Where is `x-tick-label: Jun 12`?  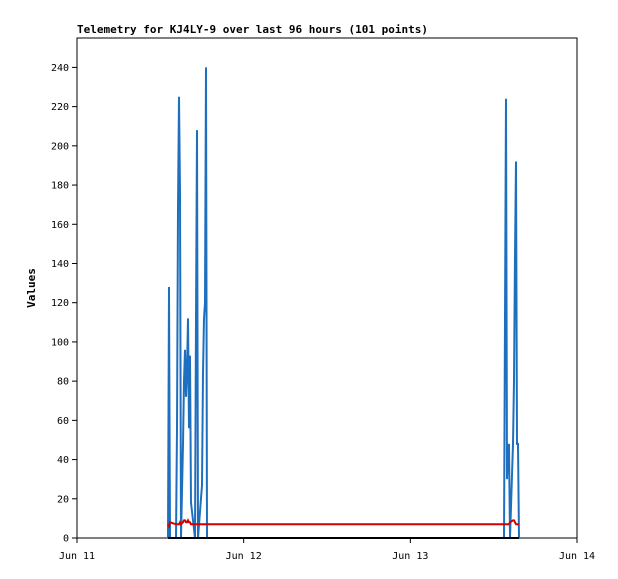 x-tick-label: Jun 12 is located at coordinates (244, 556).